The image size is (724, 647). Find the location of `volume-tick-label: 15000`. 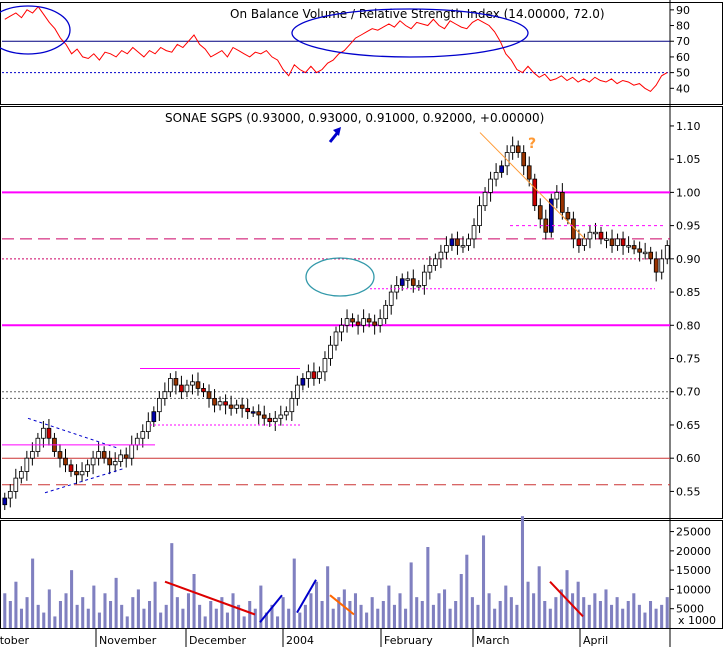

volume-tick-label: 15000 is located at coordinates (693, 570).